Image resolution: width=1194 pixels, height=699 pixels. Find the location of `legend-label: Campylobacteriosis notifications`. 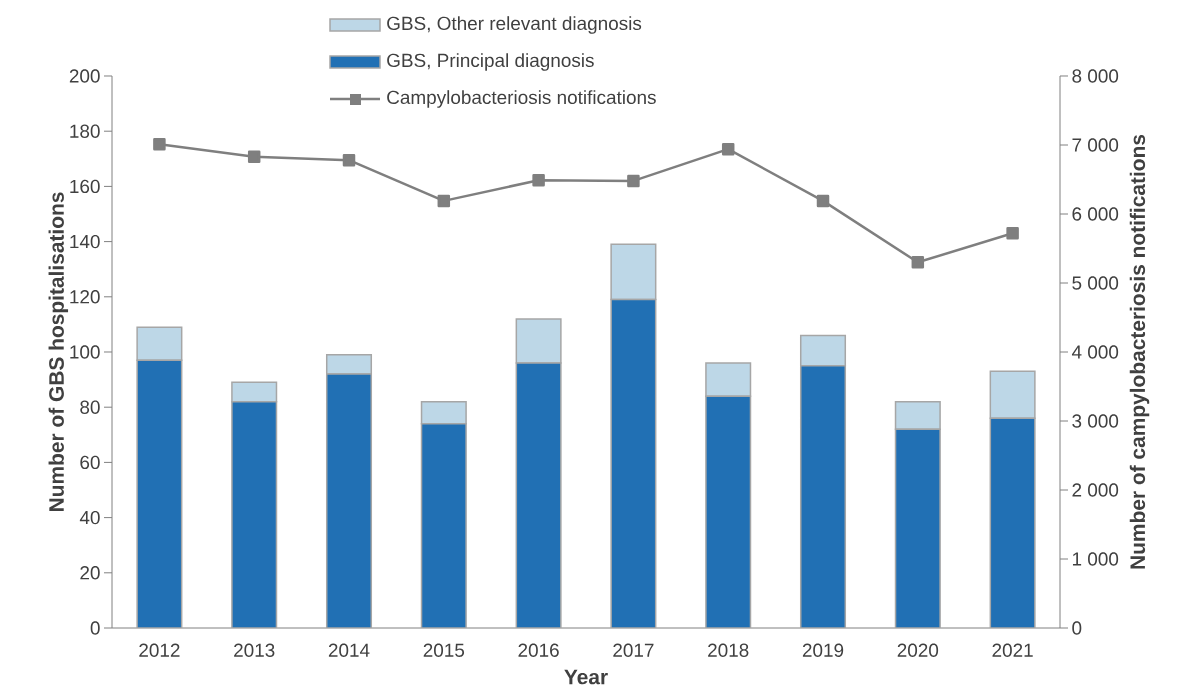

legend-label: Campylobacteriosis notifications is located at coordinates (521, 99).